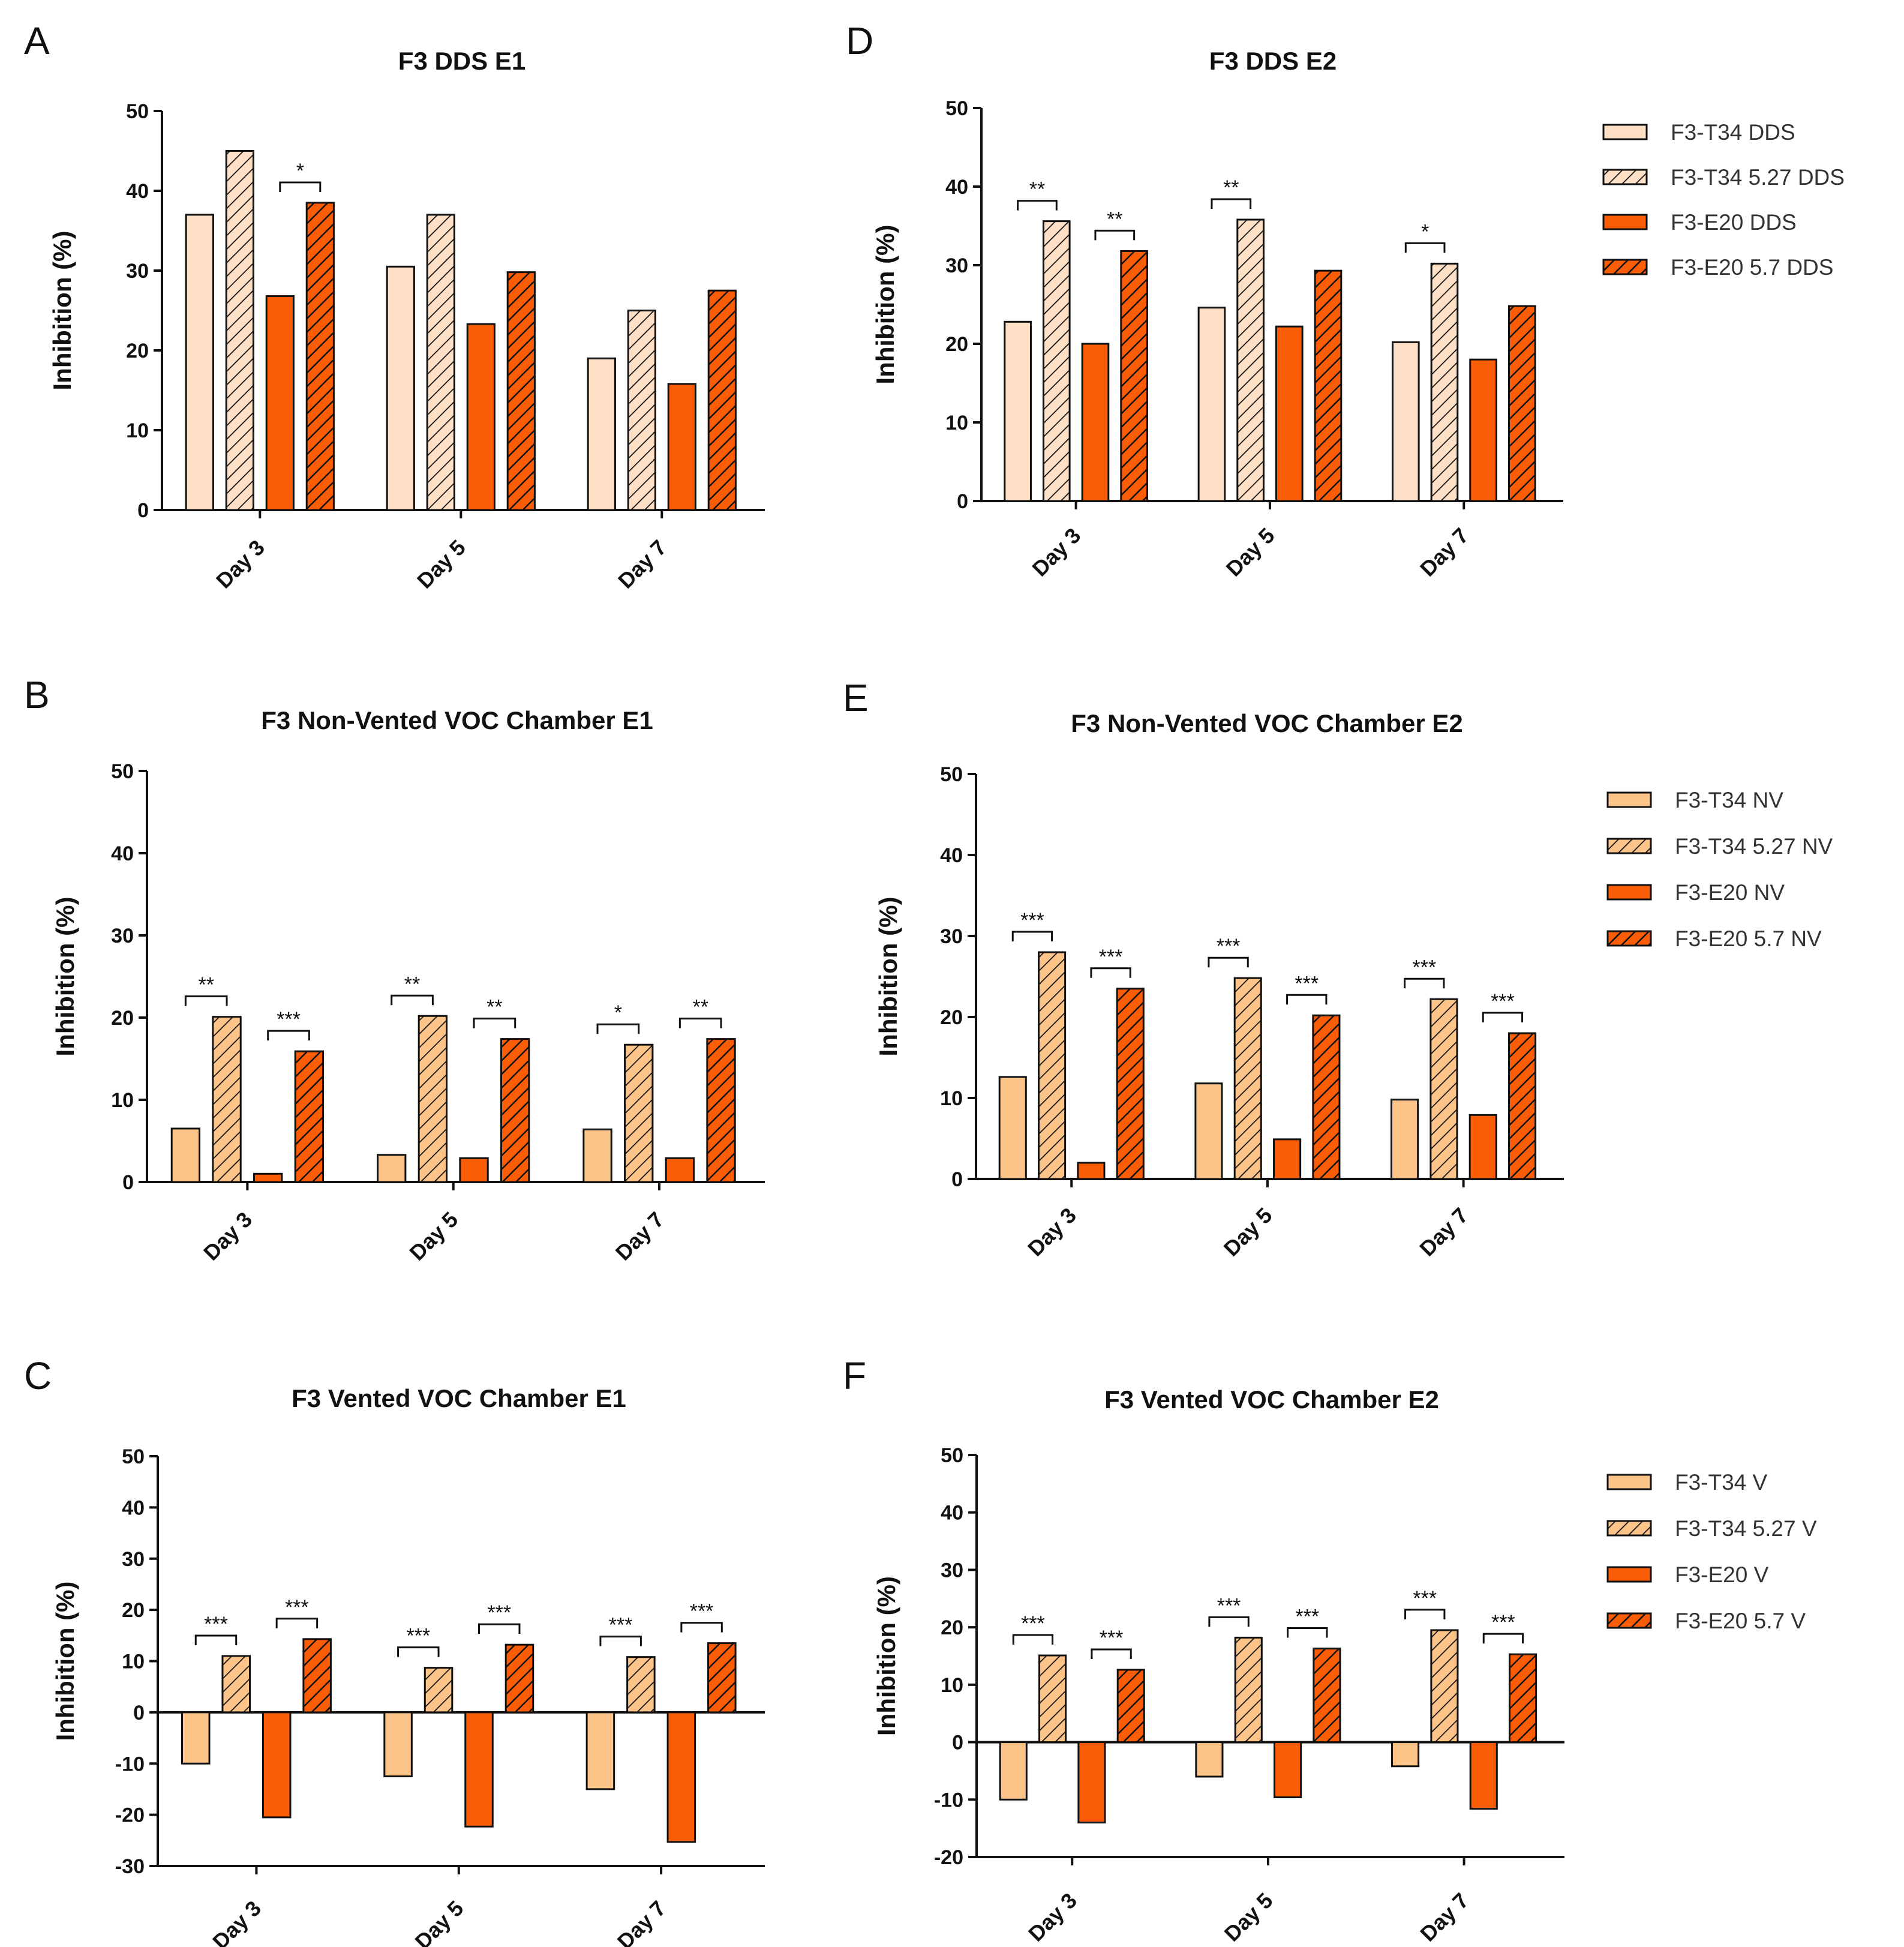  What do you see at coordinates (37, 40) in the screenshot?
I see `panel-label: A` at bounding box center [37, 40].